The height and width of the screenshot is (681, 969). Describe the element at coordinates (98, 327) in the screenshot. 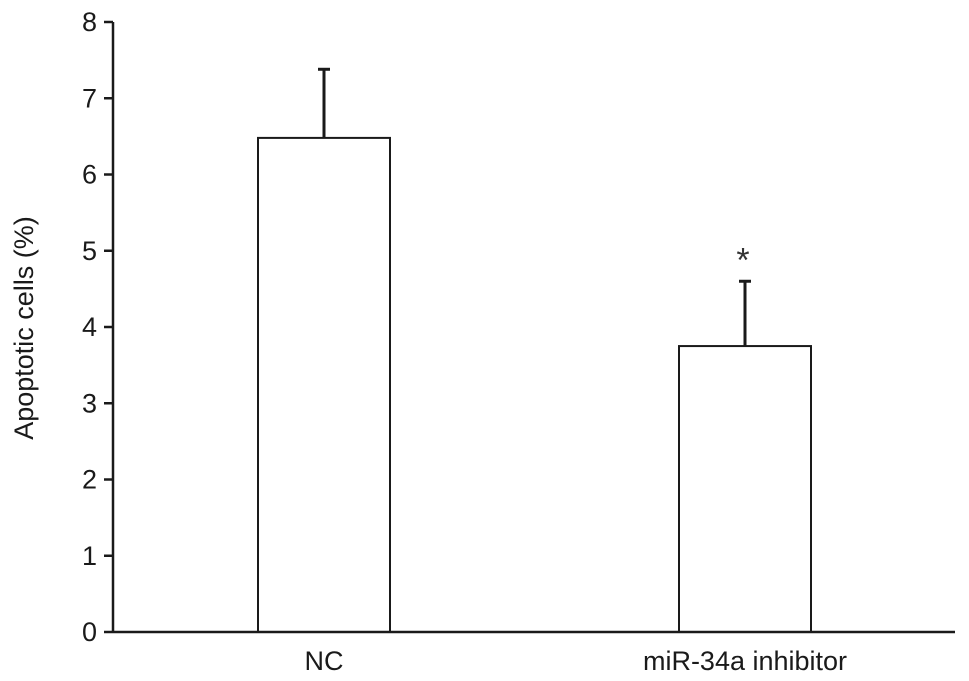

I see `y-axis: 0 1 2 3 4 5 6 7 8` at that location.